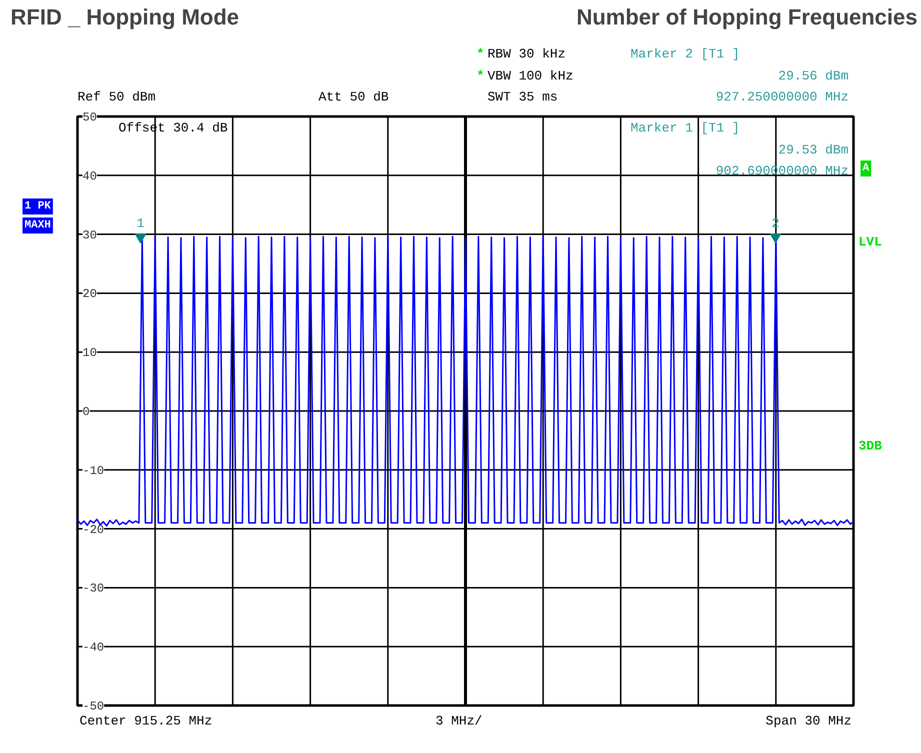 Image resolution: width=921 pixels, height=753 pixels. What do you see at coordinates (93, 647) in the screenshot?
I see `y-tick-label: -40` at bounding box center [93, 647].